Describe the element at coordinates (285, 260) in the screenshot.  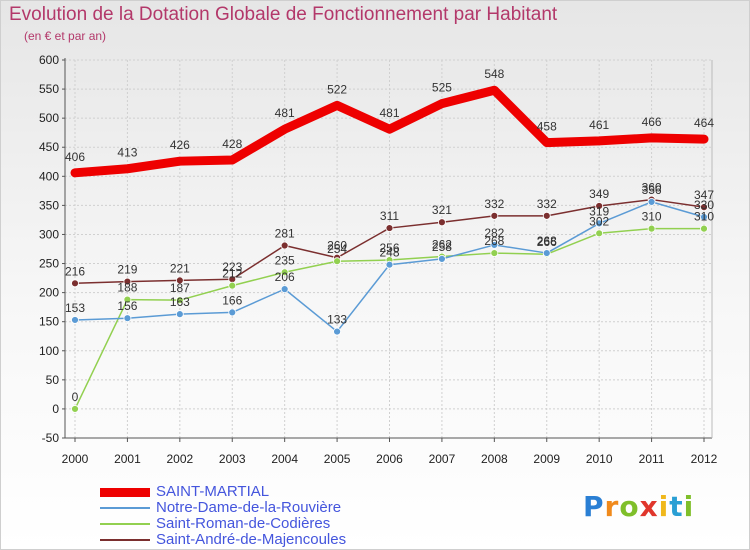
I see `data-label: 235` at that location.